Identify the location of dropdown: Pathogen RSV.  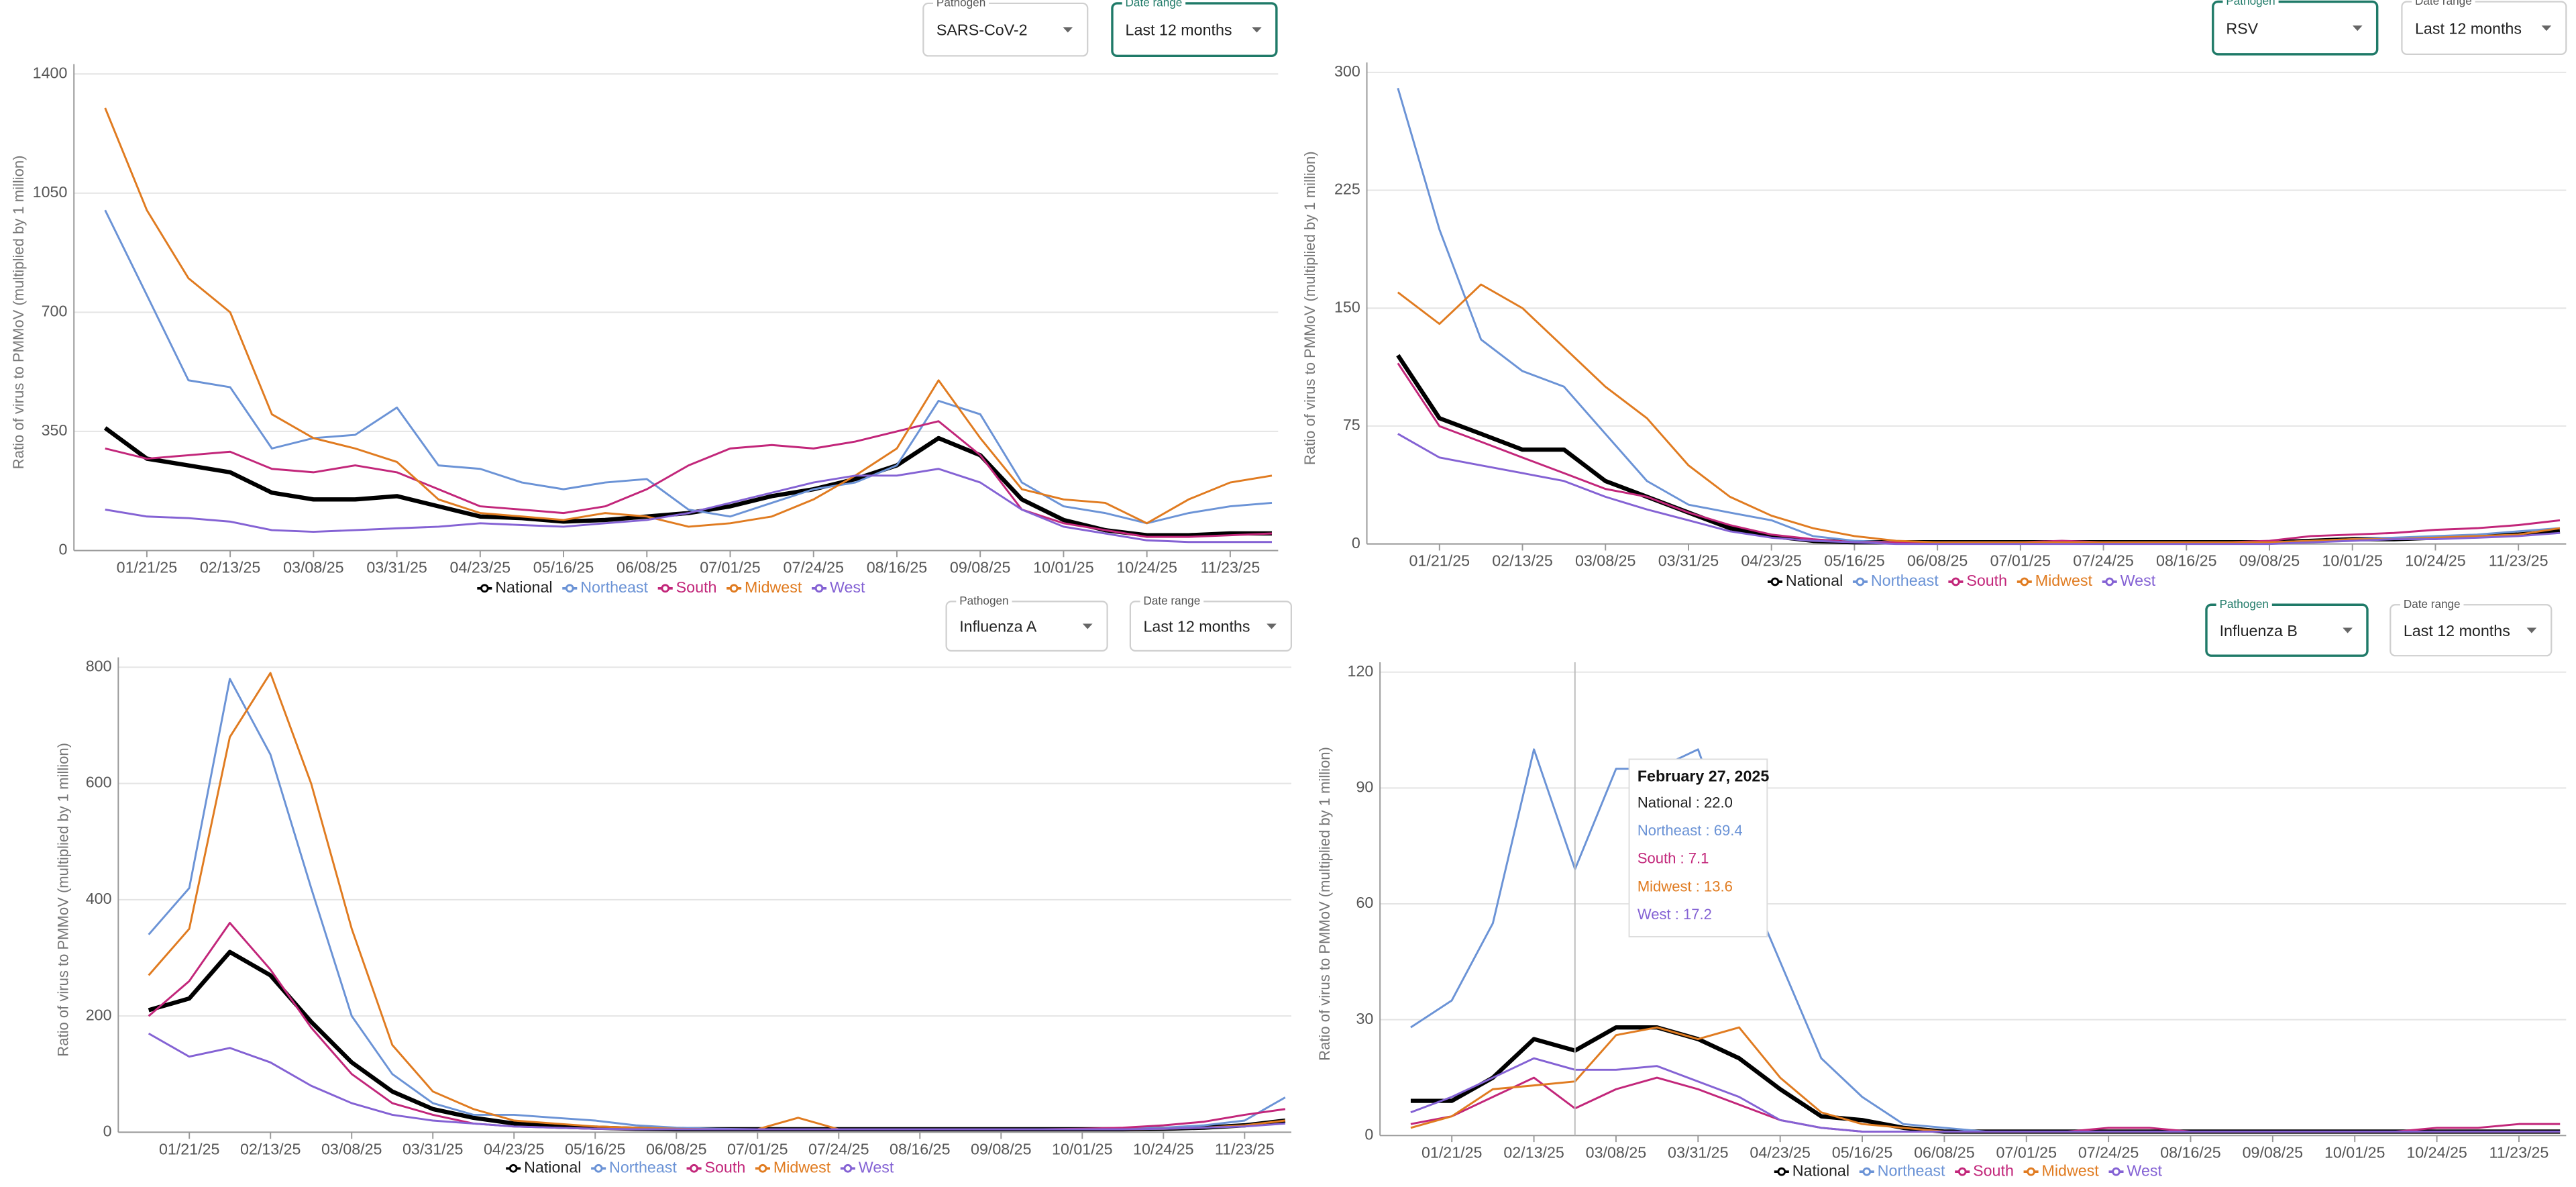
(2295, 28).